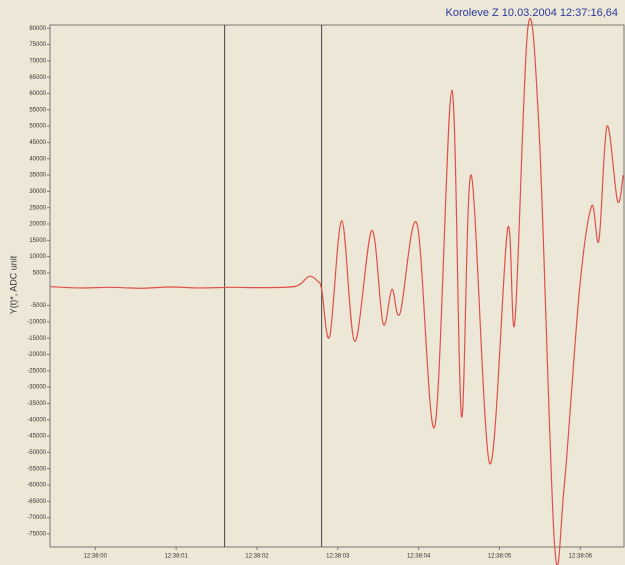 This screenshot has height=565, width=625. I want to click on y-tick-label: 40000, so click(37, 159).